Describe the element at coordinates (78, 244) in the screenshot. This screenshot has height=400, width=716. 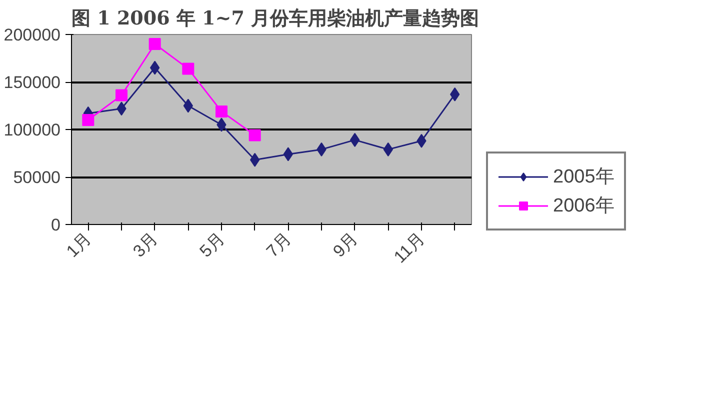
I see `x-tick-label: 1月` at that location.